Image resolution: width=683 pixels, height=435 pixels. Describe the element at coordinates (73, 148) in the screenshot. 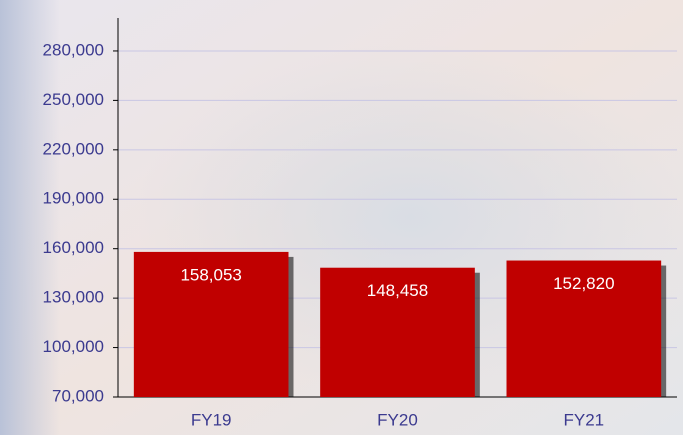

I see `y-tick-label: 220,000` at that location.